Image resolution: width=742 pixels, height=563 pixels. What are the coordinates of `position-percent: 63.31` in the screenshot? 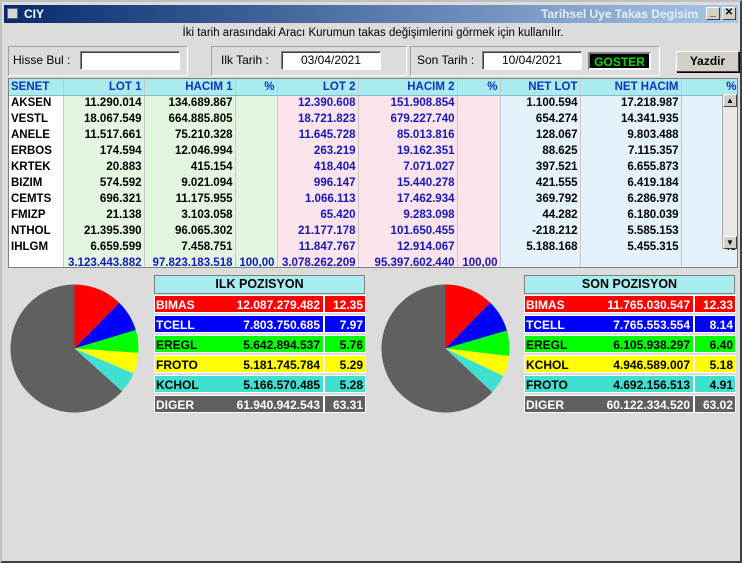 It's located at (345, 404).